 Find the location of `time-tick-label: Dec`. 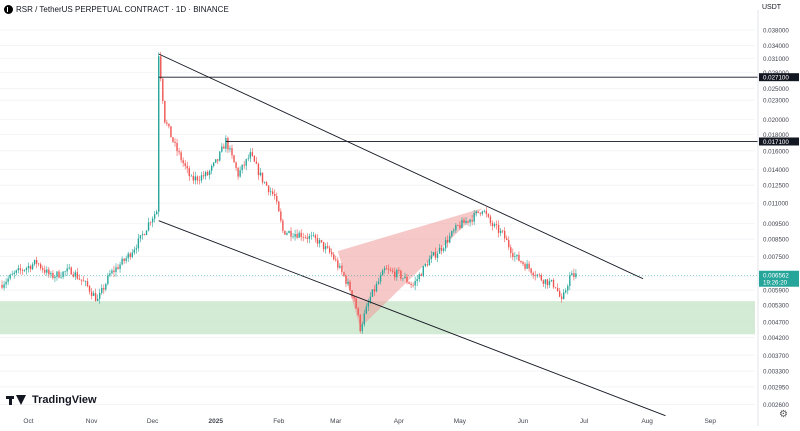

time-tick-label: Dec is located at coordinates (153, 421).